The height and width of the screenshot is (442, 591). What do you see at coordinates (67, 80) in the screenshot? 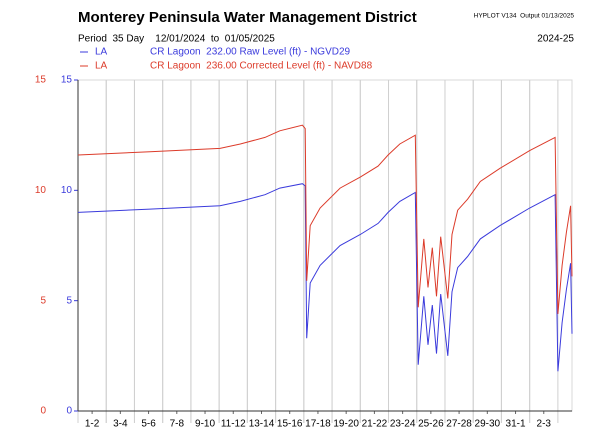
I see `y-tick-label: 15` at bounding box center [67, 80].